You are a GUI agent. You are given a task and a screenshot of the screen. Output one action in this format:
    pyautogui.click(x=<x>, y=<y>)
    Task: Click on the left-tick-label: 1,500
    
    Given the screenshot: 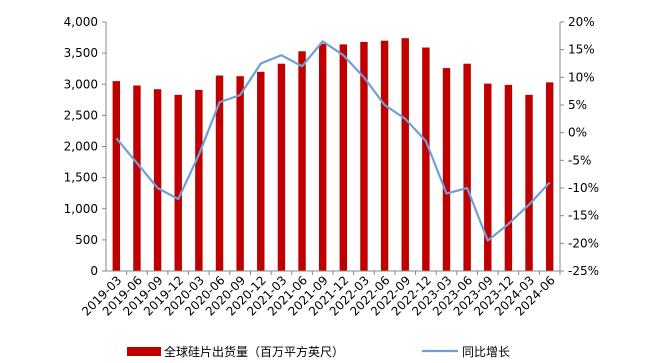 What is the action you would take?
    pyautogui.click(x=81, y=178)
    